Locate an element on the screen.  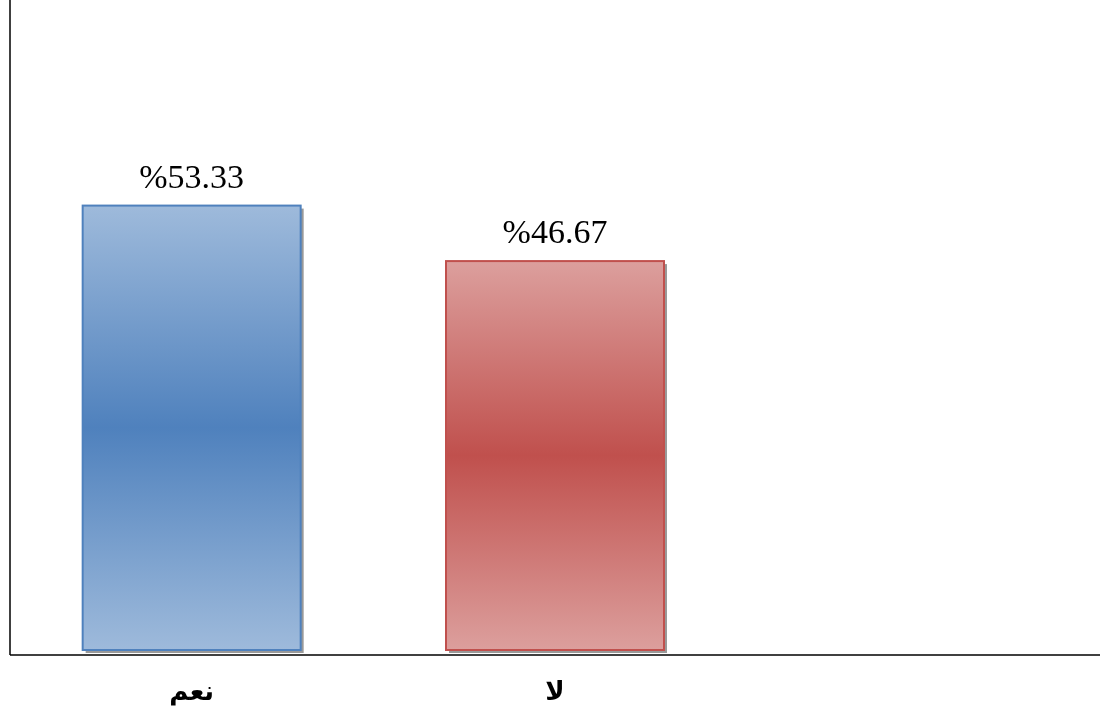
x-tick-label: نعم is located at coordinates (192, 691).